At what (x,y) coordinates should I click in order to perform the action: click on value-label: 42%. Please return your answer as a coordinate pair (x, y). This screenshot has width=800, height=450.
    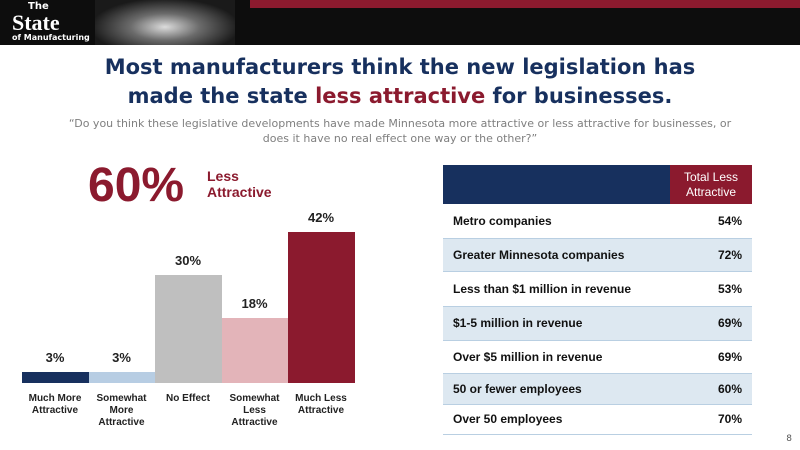
    Looking at the image, I should click on (321, 217).